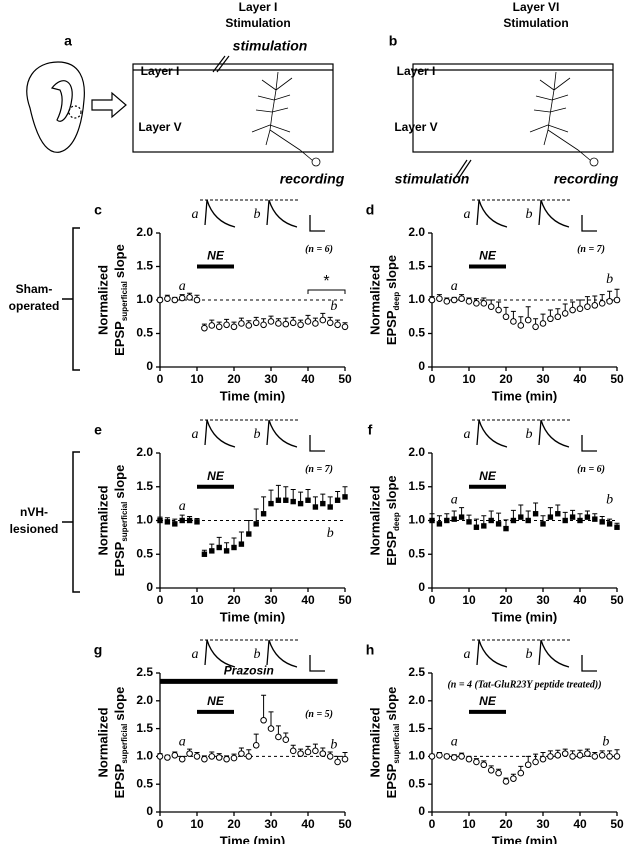  What do you see at coordinates (271, 379) in the screenshot?
I see `x-tick-label: 30` at bounding box center [271, 379].